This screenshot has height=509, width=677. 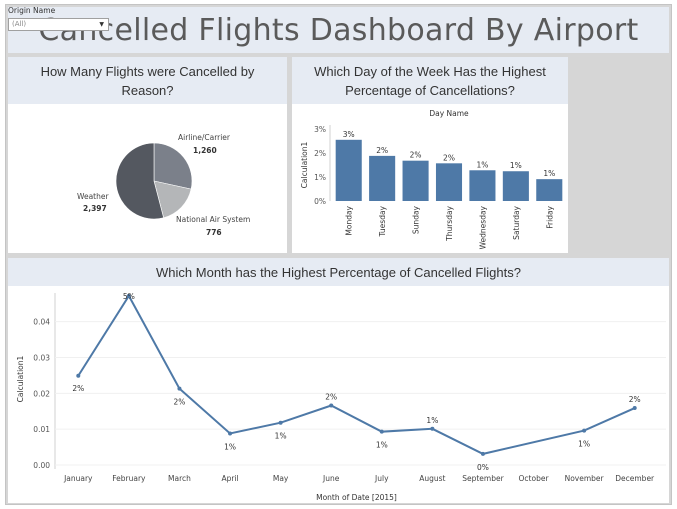 I want to click on origin-filter-label: Origin Name, so click(x=32, y=10).